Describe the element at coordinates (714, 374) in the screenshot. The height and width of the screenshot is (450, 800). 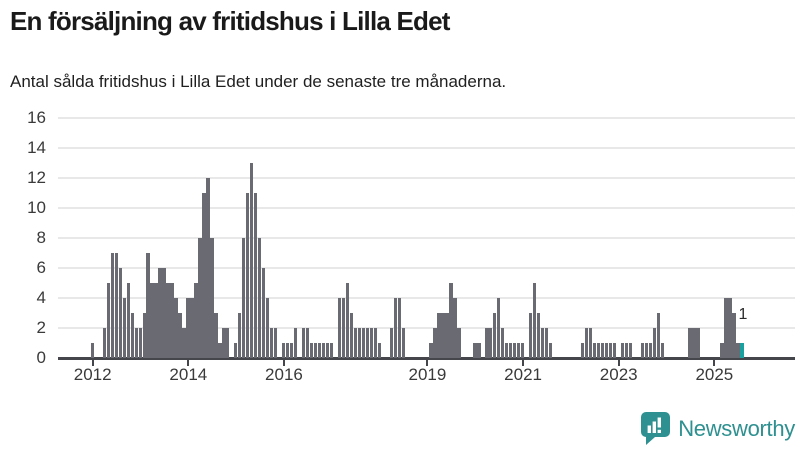
I see `x-tick-label: 2025` at that location.